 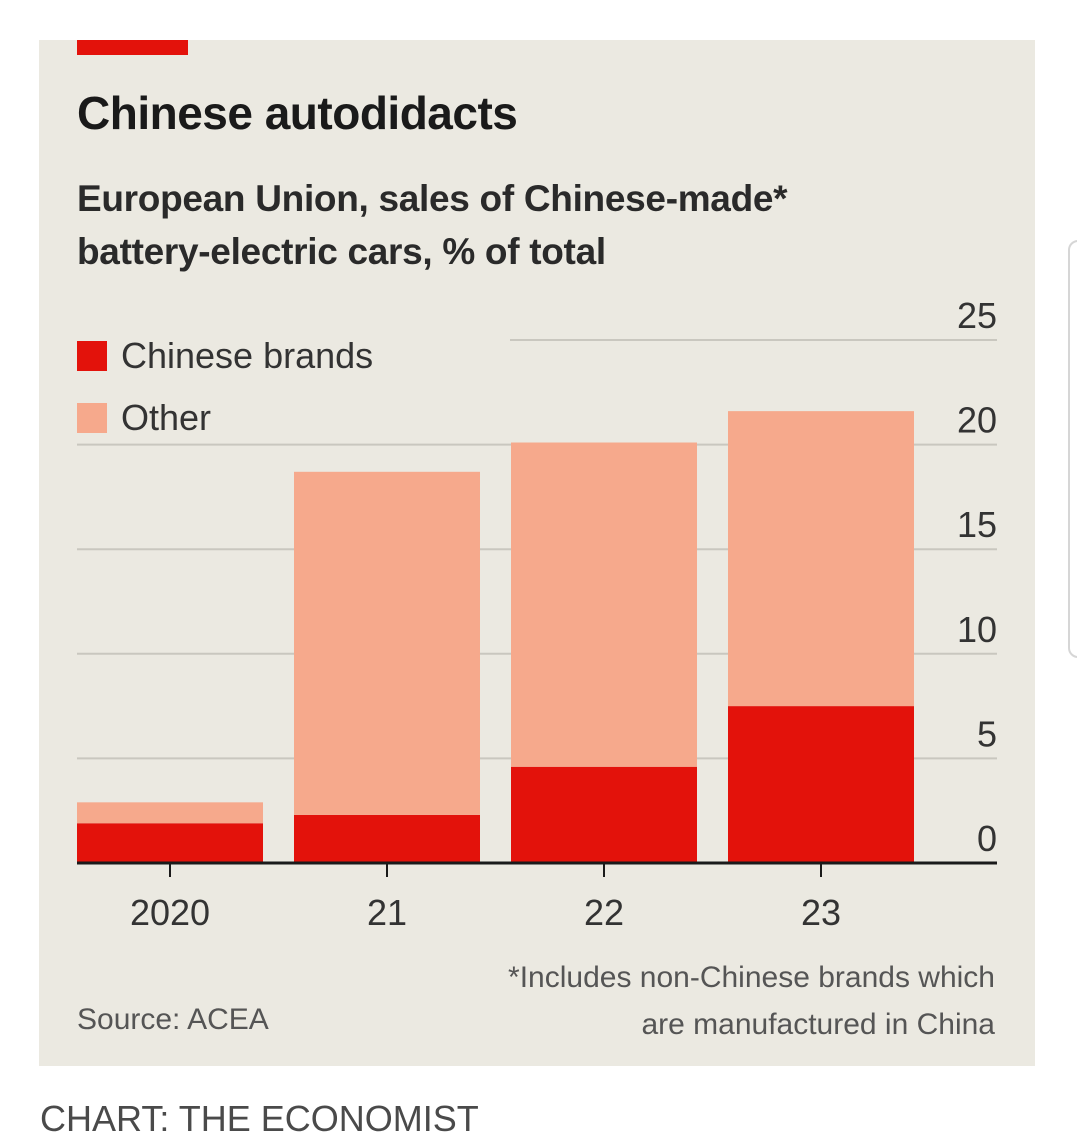 What do you see at coordinates (987, 838) in the screenshot?
I see `y-tick-label-0: 0` at bounding box center [987, 838].